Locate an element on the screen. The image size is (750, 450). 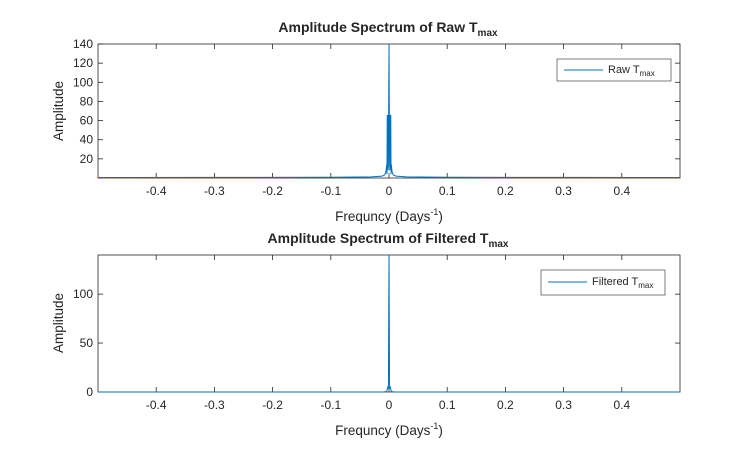
raw-y-tick-label: 20 is located at coordinates (87, 159).